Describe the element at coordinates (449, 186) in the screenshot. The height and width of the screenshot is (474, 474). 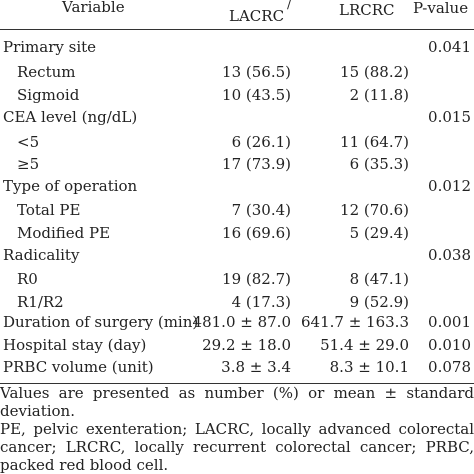
I see `cell-pvalue: 0.012` at that location.